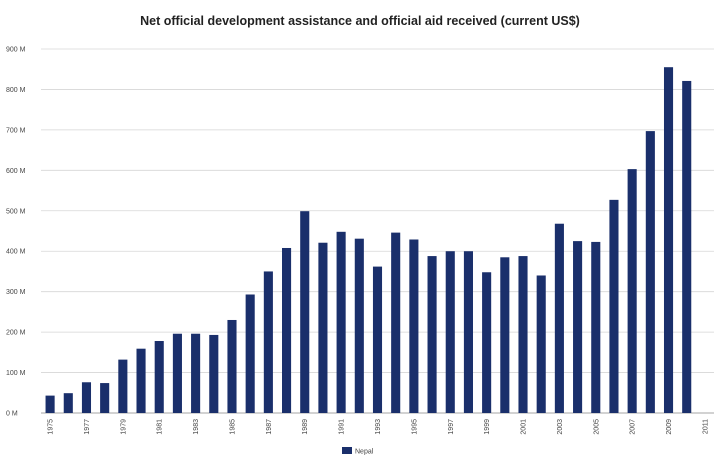 This screenshot has height=461, width=720. Describe the element at coordinates (523, 334) in the screenshot. I see `bar-2001` at that location.